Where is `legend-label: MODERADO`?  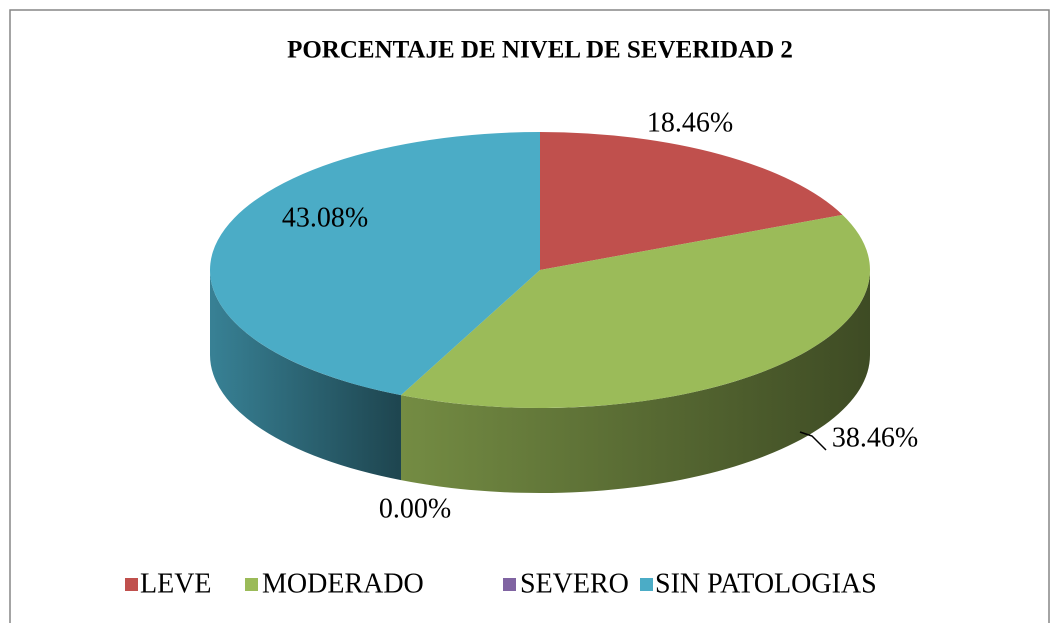
legend-label: MODERADO is located at coordinates (343, 583).